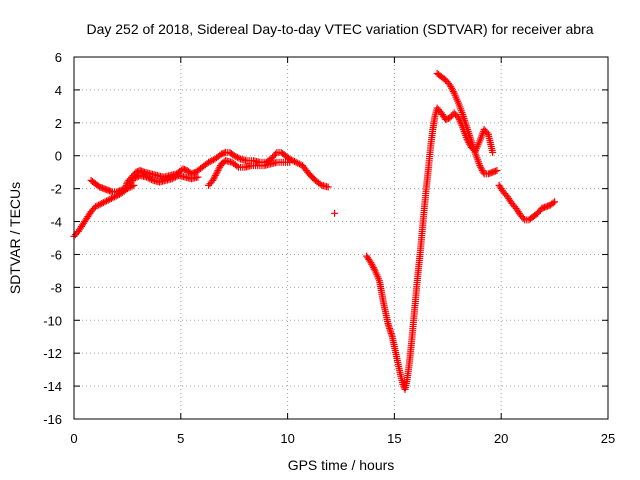 The image size is (640, 480). I want to click on x-tick-label: 20, so click(501, 438).